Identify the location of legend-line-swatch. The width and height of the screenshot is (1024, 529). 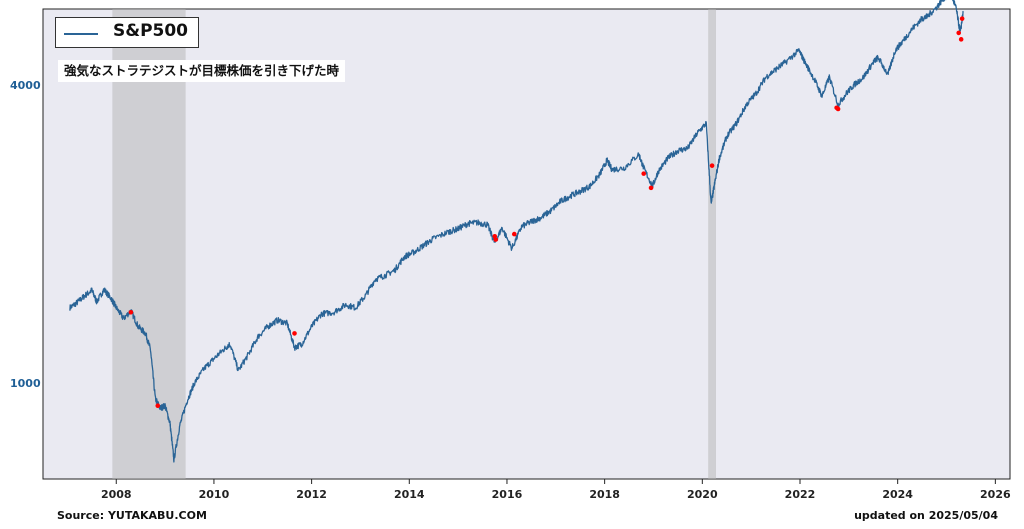
(81, 34).